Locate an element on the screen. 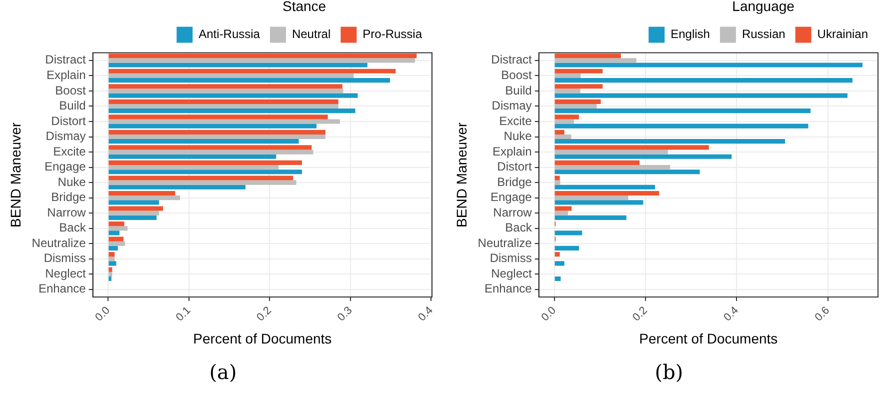 The image size is (892, 410). x-tick-label: 0.1 is located at coordinates (184, 314).